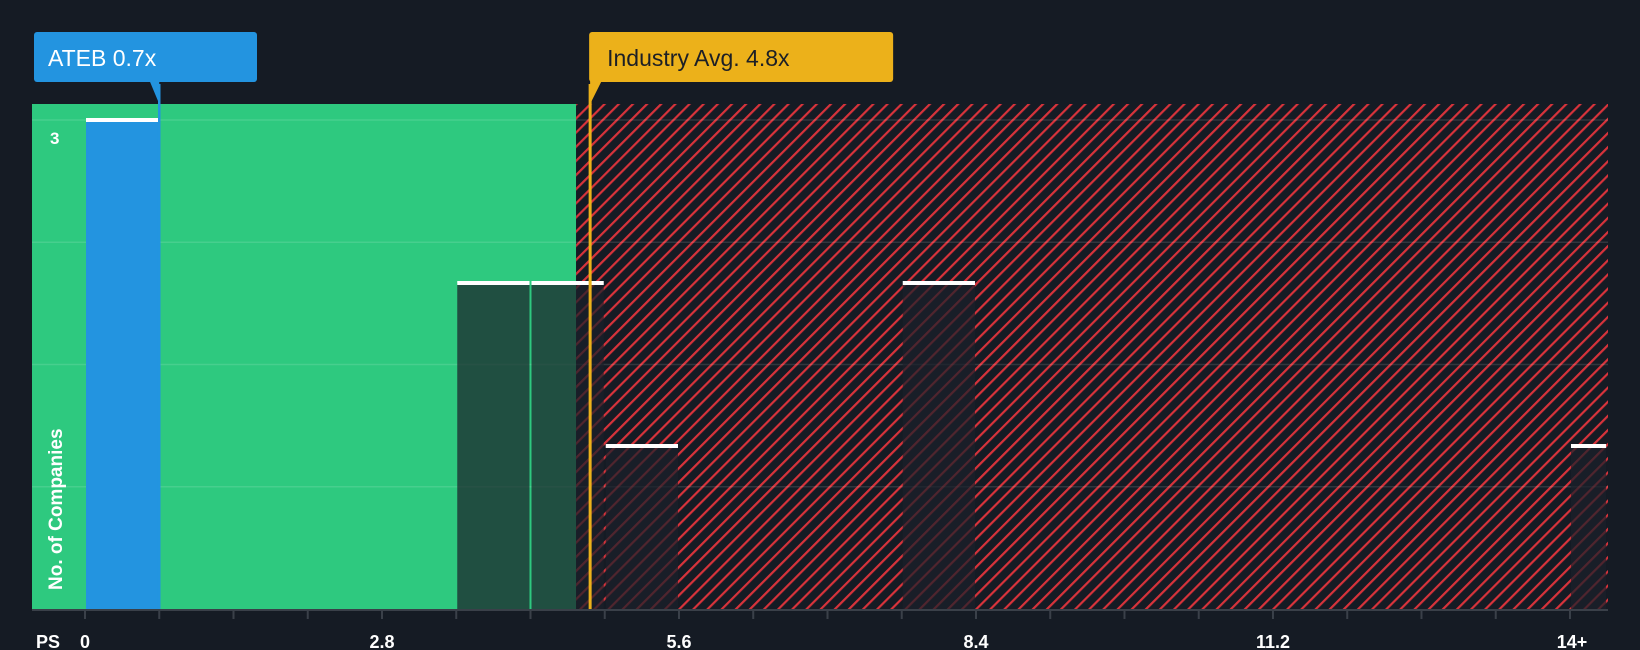  I want to click on company-callout-label: ATEB 0.7x, so click(102, 58).